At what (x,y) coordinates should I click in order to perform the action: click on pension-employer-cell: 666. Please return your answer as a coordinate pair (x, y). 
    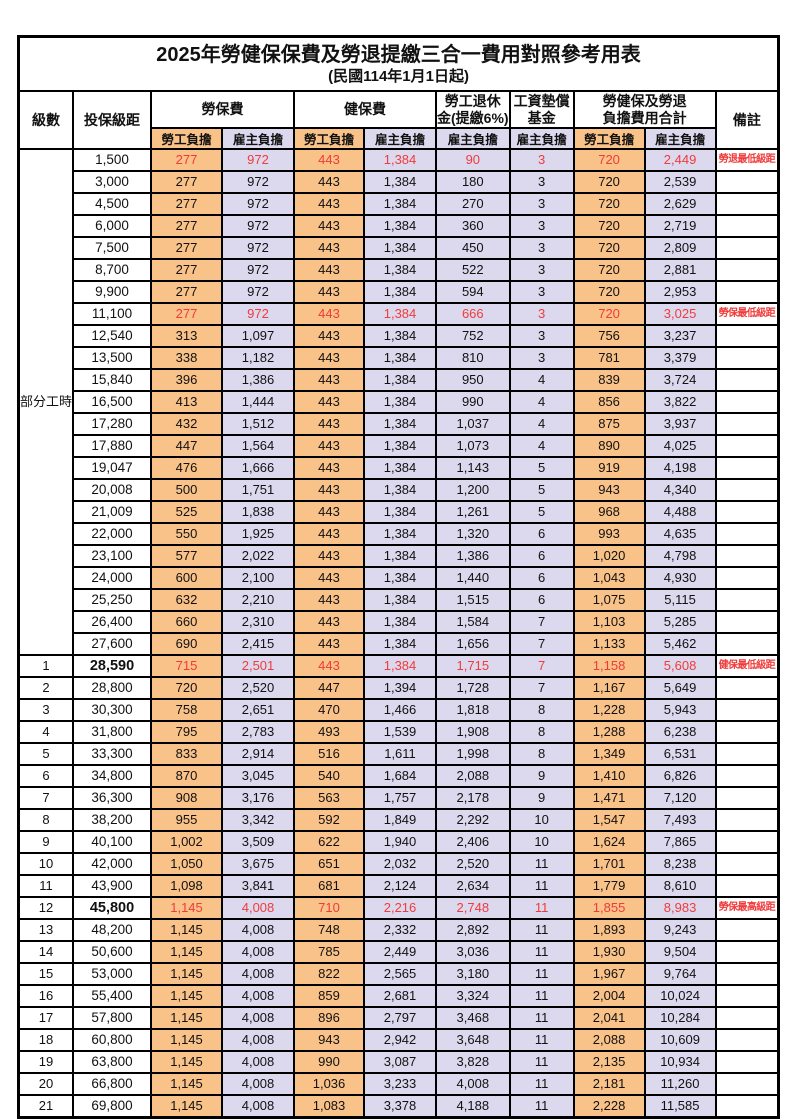
    Looking at the image, I should click on (473, 314).